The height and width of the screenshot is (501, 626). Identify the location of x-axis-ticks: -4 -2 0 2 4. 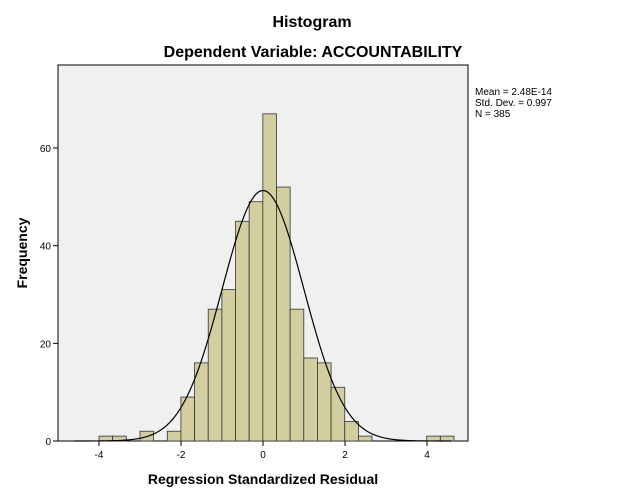
(262, 451).